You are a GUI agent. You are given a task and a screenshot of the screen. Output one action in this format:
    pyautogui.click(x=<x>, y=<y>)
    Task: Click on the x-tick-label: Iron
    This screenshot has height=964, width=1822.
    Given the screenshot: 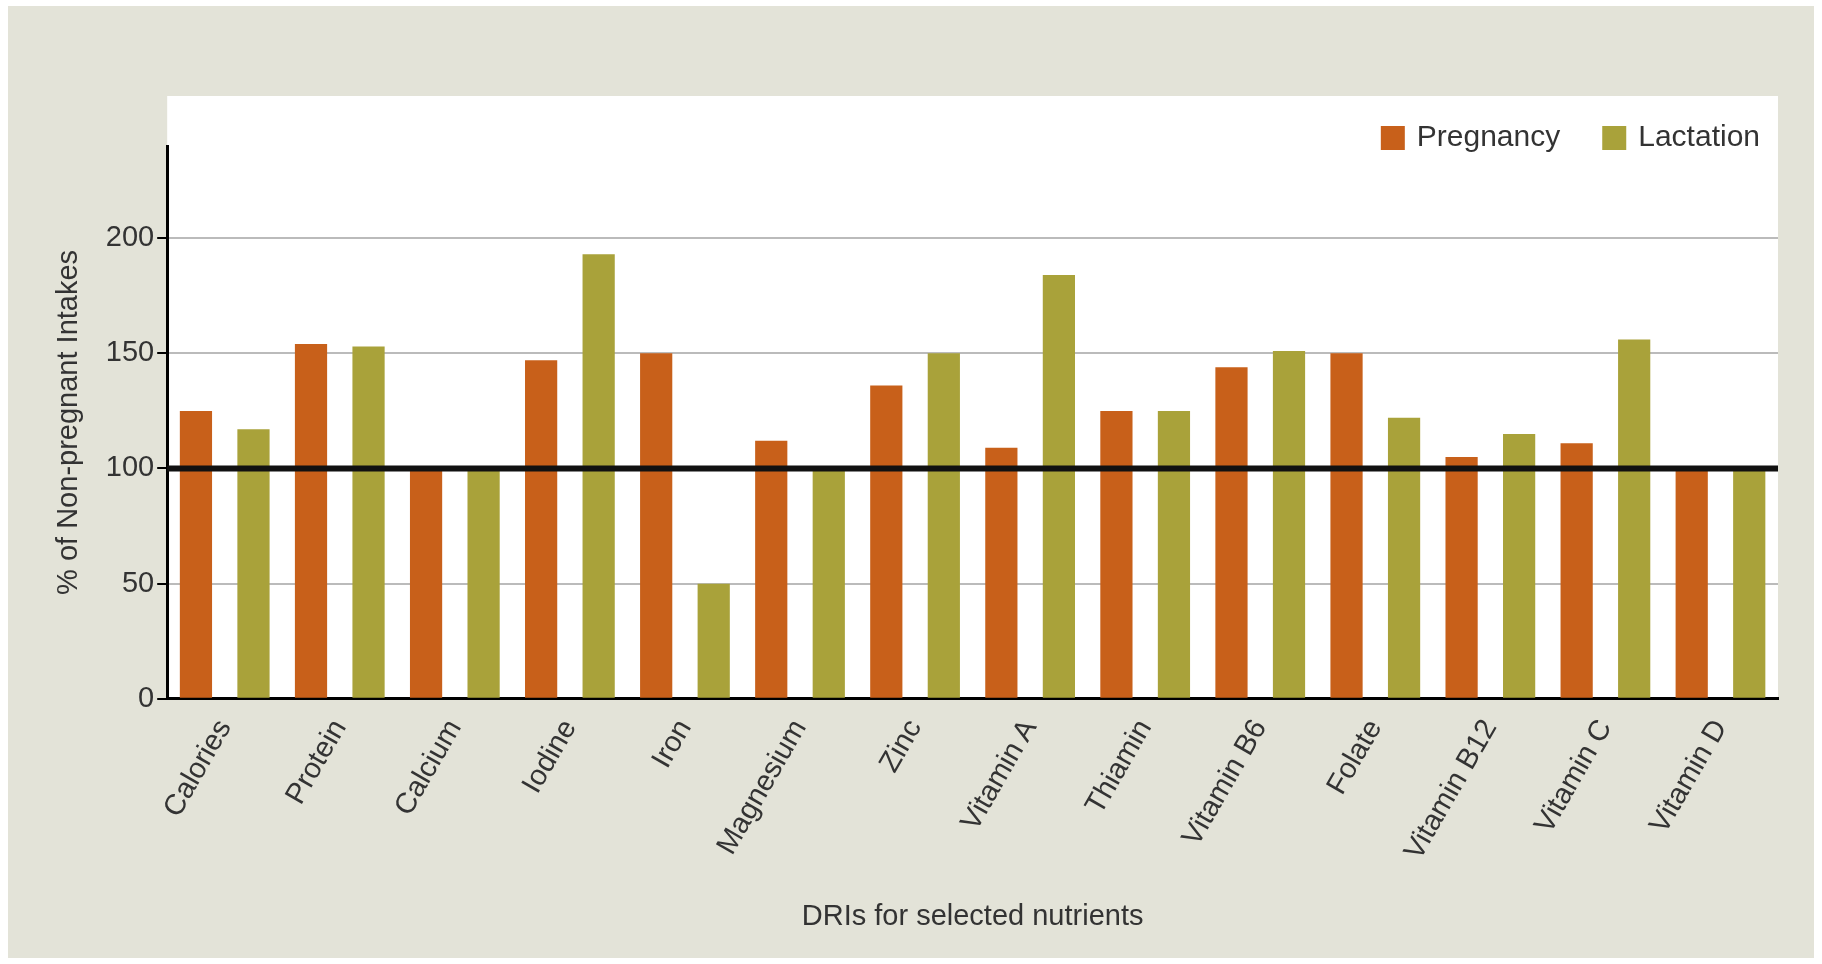 What is the action you would take?
    pyautogui.click(x=671, y=743)
    